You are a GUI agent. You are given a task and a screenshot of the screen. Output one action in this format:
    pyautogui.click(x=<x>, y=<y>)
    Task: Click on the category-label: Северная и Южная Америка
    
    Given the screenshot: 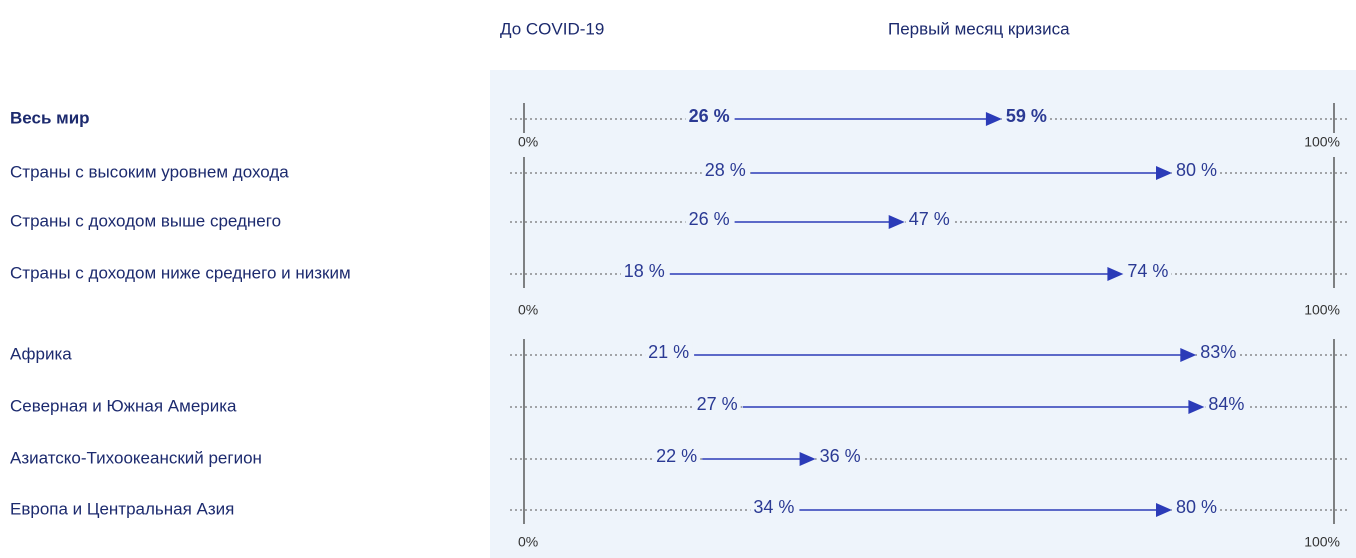 What is the action you would take?
    pyautogui.click(x=123, y=405)
    